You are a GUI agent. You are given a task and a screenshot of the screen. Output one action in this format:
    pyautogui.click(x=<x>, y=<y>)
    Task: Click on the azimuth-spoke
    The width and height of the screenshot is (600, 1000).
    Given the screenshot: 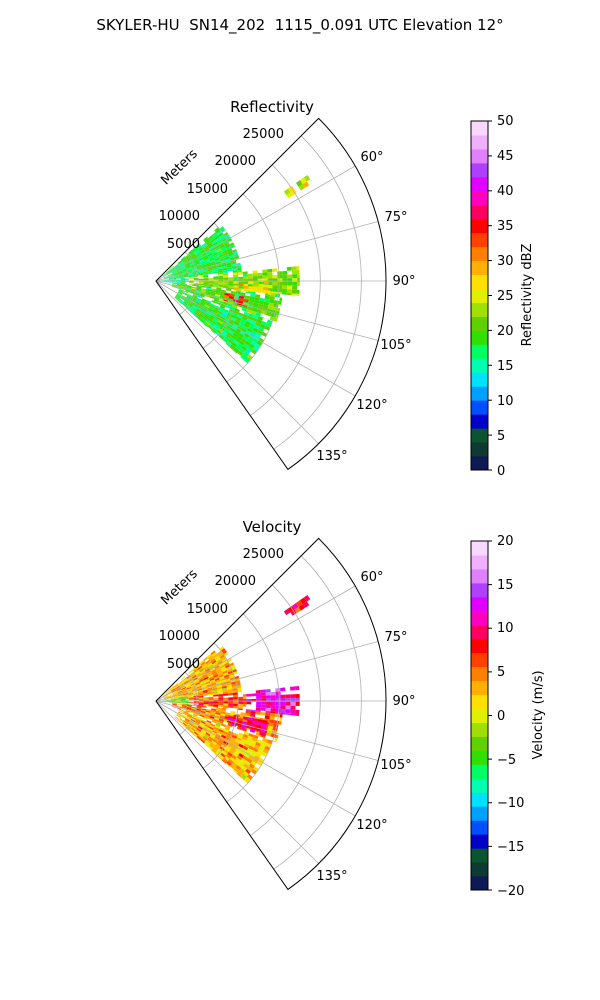 What is the action you would take?
    pyautogui.click(x=267, y=251)
    